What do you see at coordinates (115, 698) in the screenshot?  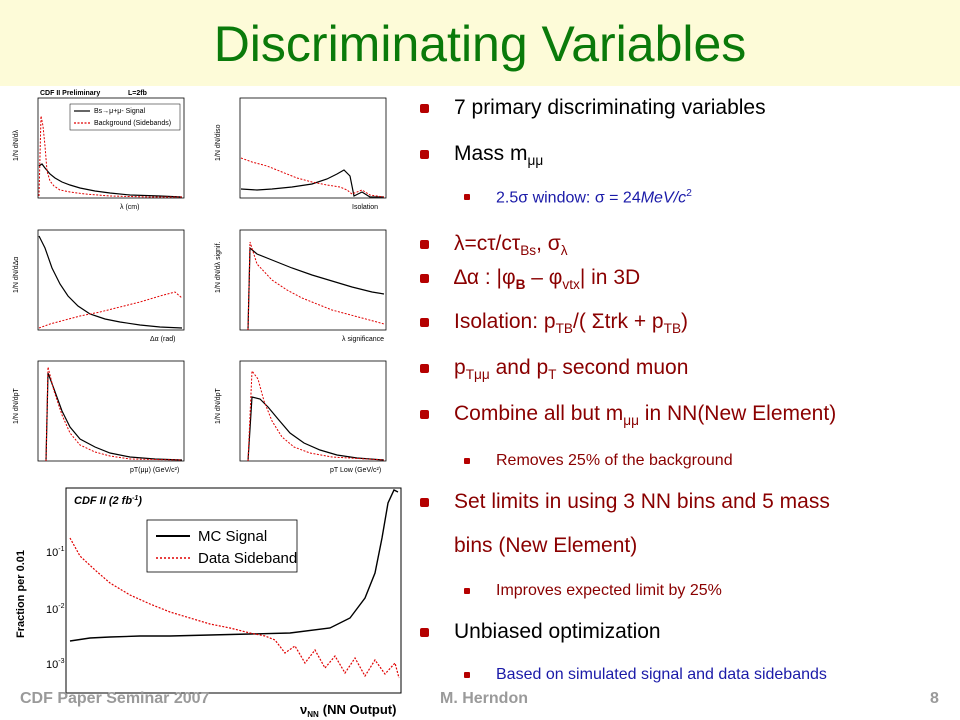 I see `footer-seminar: CDF Paper Seminar 2007` at bounding box center [115, 698].